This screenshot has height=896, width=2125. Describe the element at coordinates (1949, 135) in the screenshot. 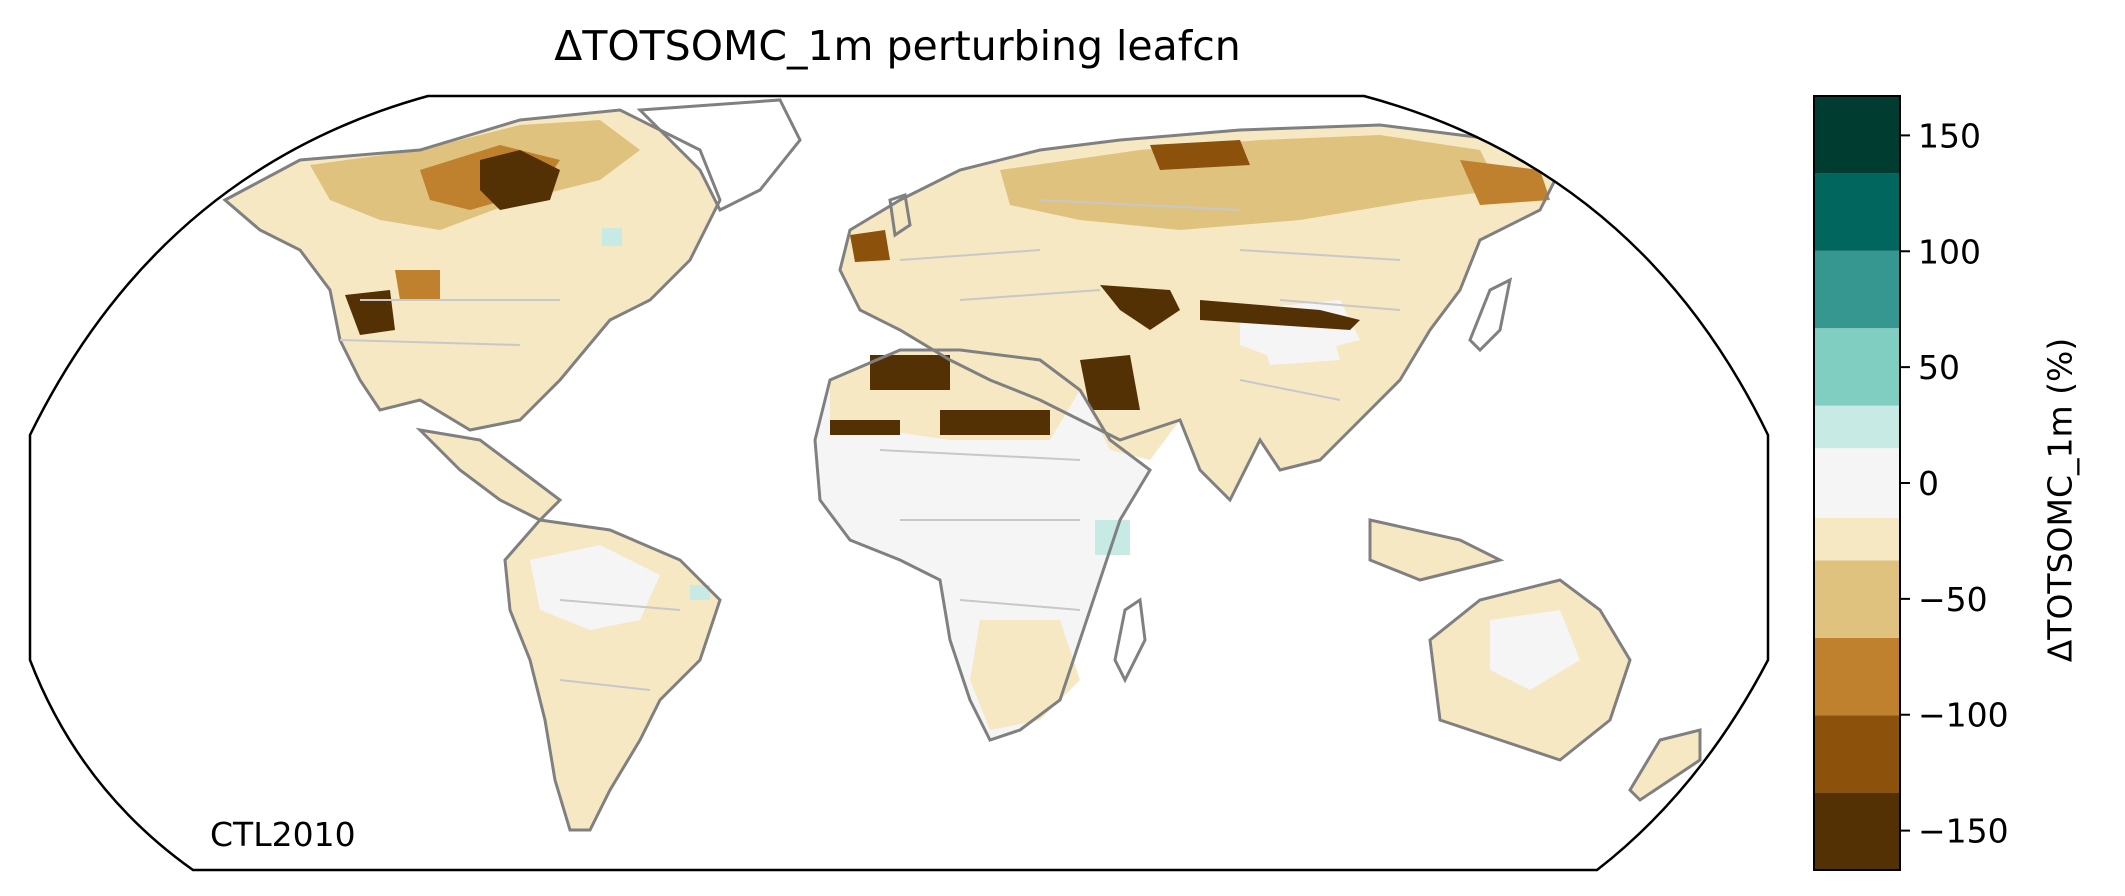

I see `colorbar-tick-label: 150` at that location.